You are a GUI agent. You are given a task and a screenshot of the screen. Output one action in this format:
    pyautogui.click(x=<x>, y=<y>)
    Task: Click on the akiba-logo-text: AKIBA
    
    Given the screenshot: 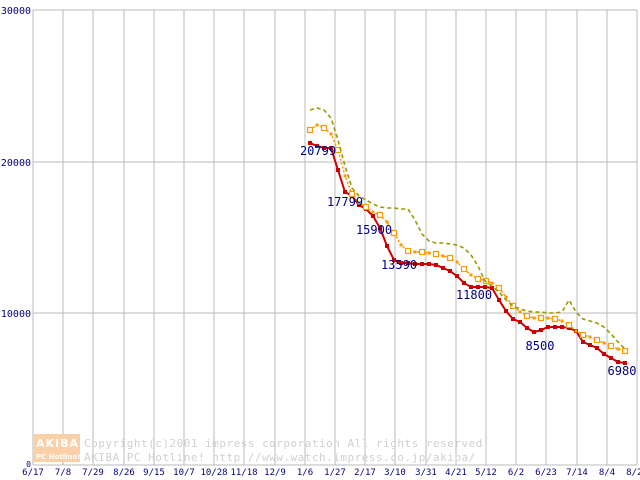 What is the action you would take?
    pyautogui.click(x=57, y=443)
    